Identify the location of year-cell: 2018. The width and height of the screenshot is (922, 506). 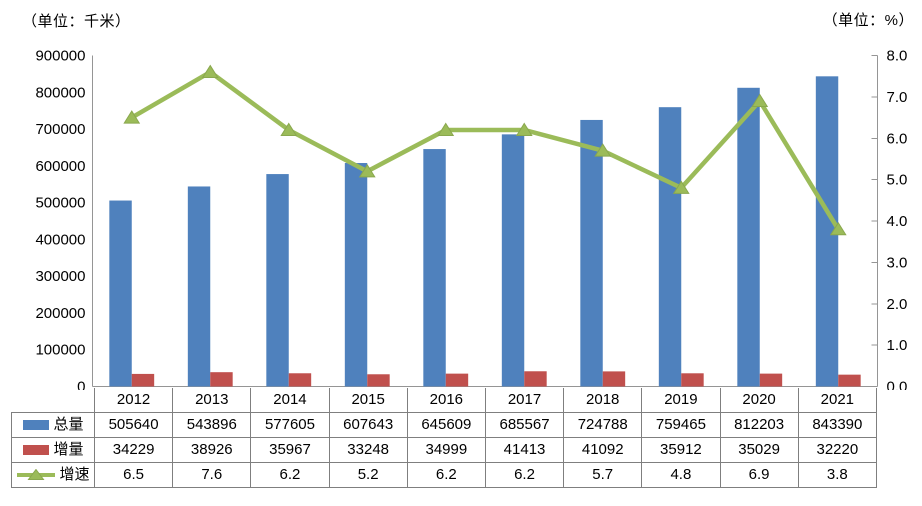
(603, 400).